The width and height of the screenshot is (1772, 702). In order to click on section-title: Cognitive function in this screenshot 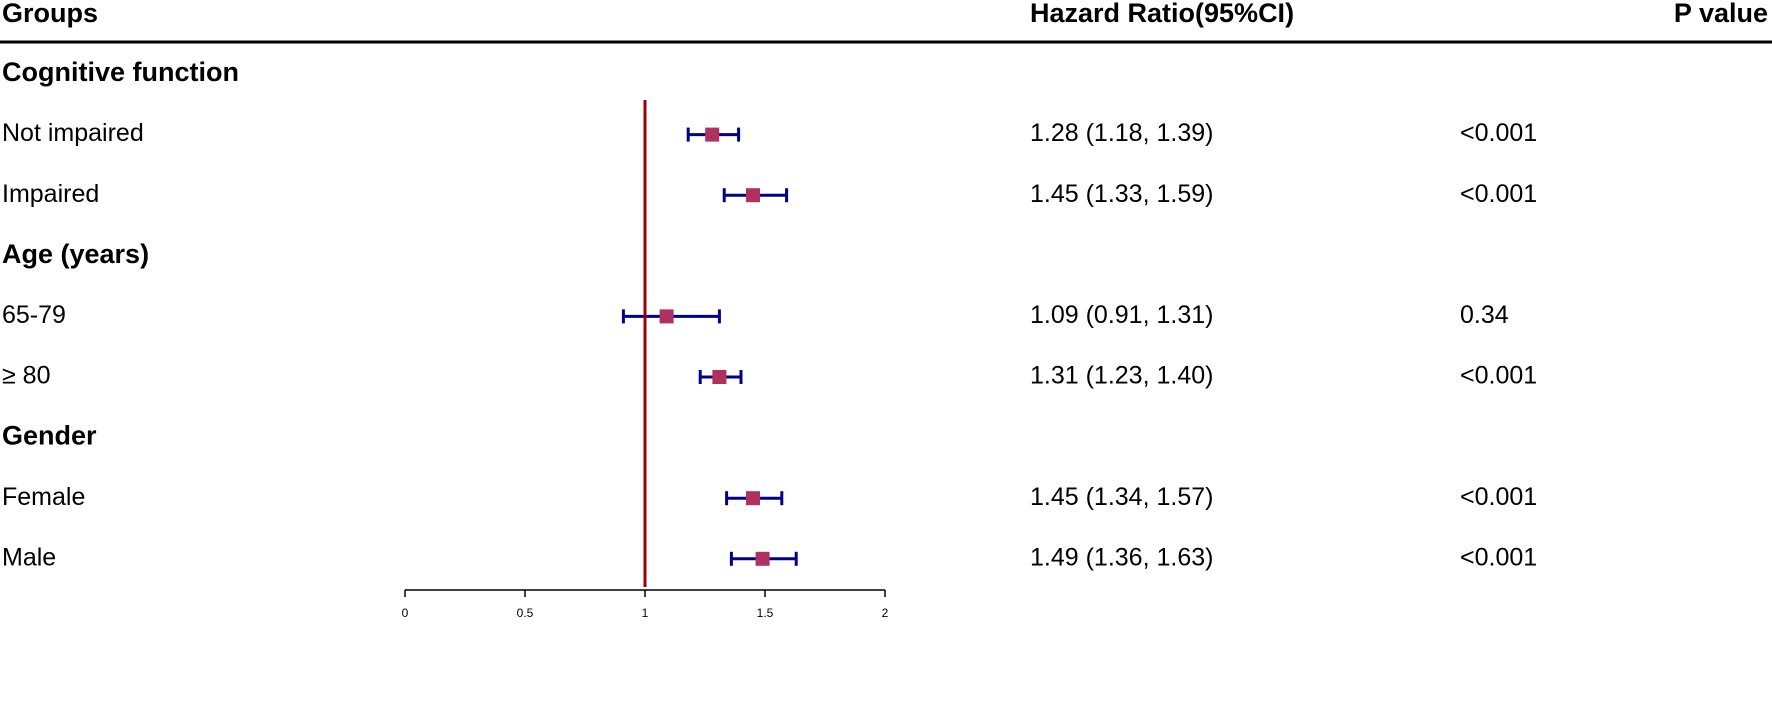, I will do `click(120, 72)`.